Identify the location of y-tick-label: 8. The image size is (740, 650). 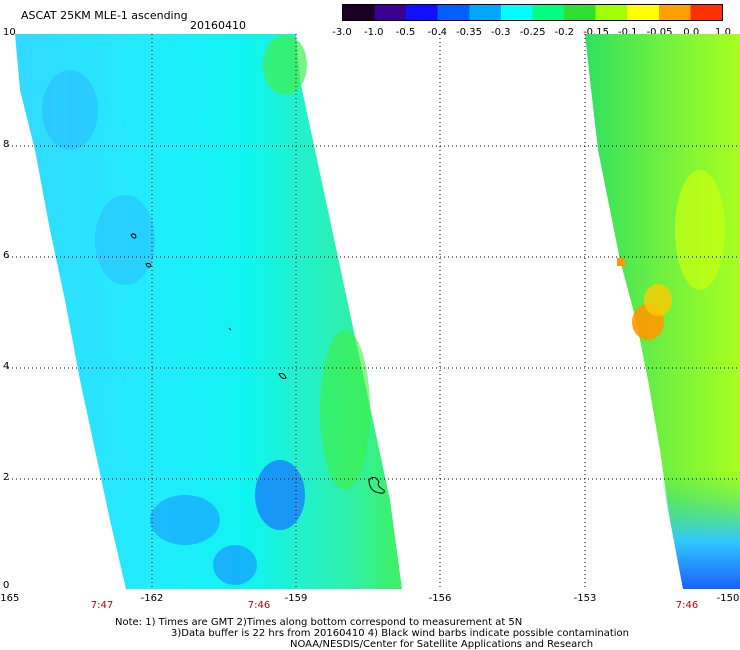
(6, 144).